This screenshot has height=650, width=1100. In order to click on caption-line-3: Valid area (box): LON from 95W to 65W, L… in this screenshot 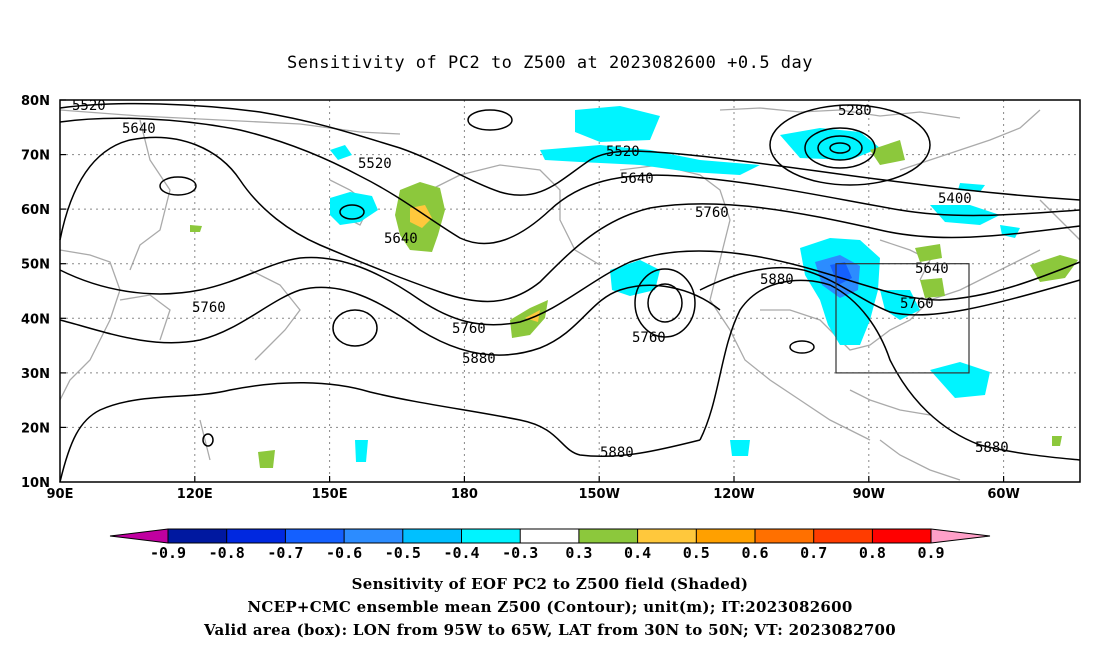, I will do `click(549, 630)`.